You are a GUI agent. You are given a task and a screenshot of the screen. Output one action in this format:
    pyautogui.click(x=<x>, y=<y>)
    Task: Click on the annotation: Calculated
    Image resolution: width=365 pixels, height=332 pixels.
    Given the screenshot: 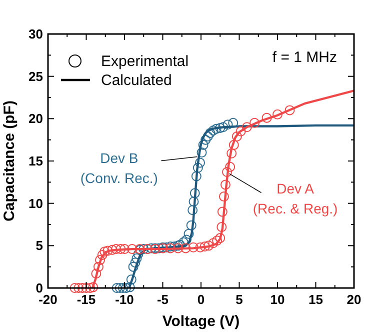 What is the action you would take?
    pyautogui.click(x=136, y=80)
    